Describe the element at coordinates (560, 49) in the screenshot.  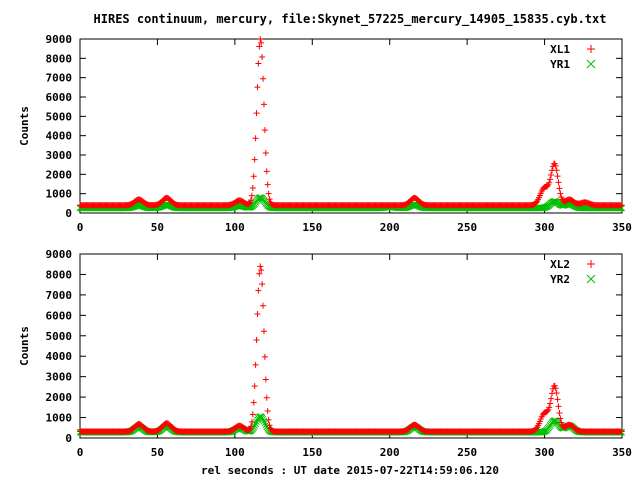
I see `legend-label: XL1` at that location.